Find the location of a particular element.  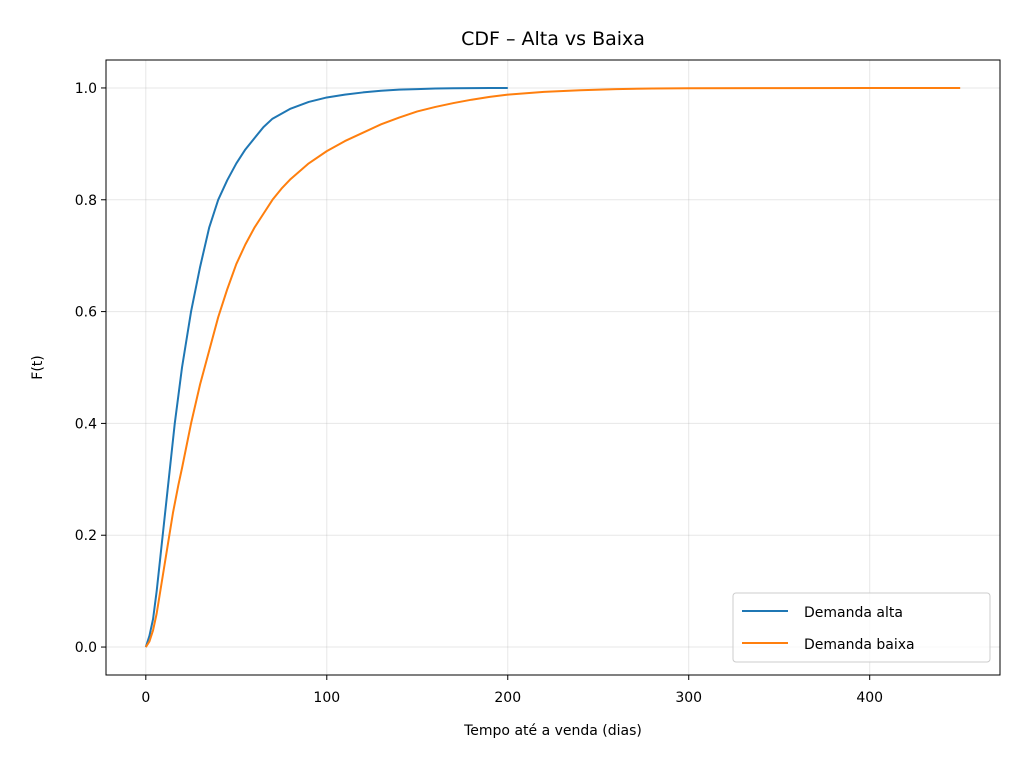

y-tick-label: 0.6 is located at coordinates (86, 313).